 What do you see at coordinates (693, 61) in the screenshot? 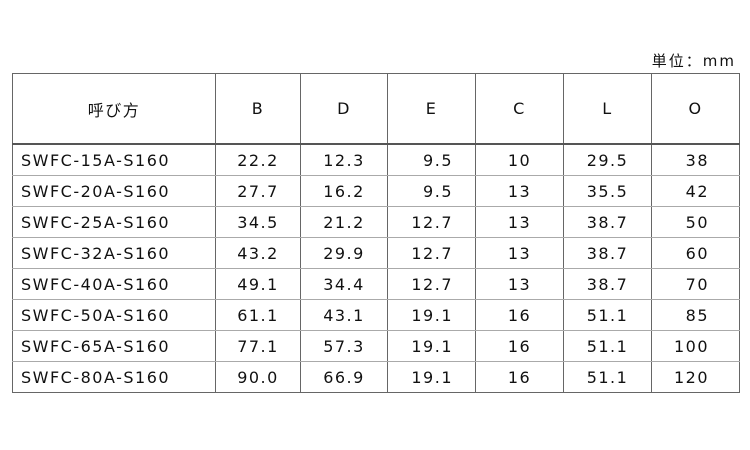
I see `unit-label: 単位：mm` at bounding box center [693, 61].